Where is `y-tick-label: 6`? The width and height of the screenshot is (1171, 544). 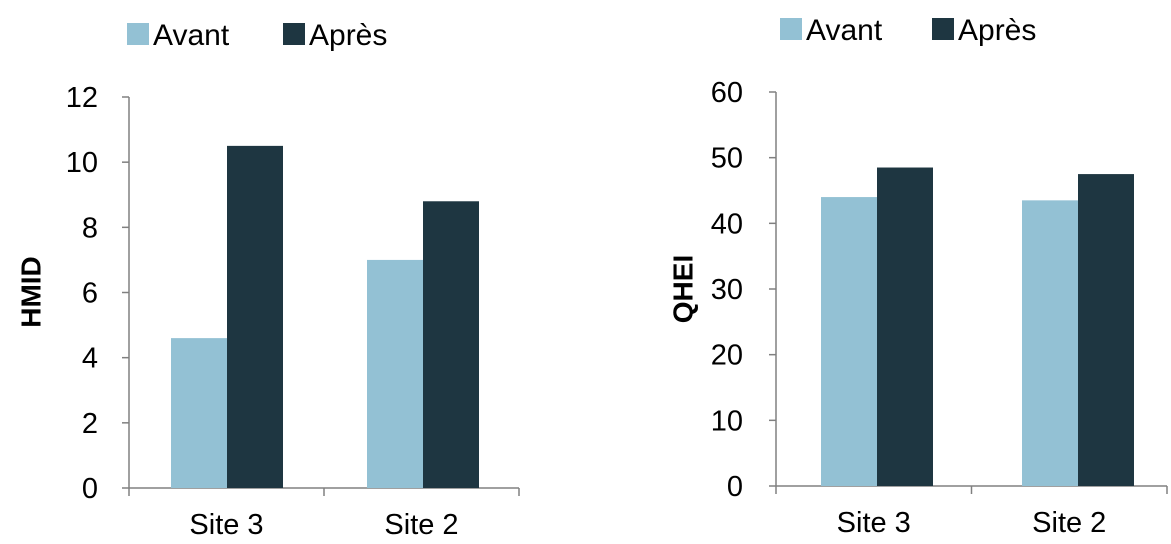 y-tick-label: 6 is located at coordinates (90, 294).